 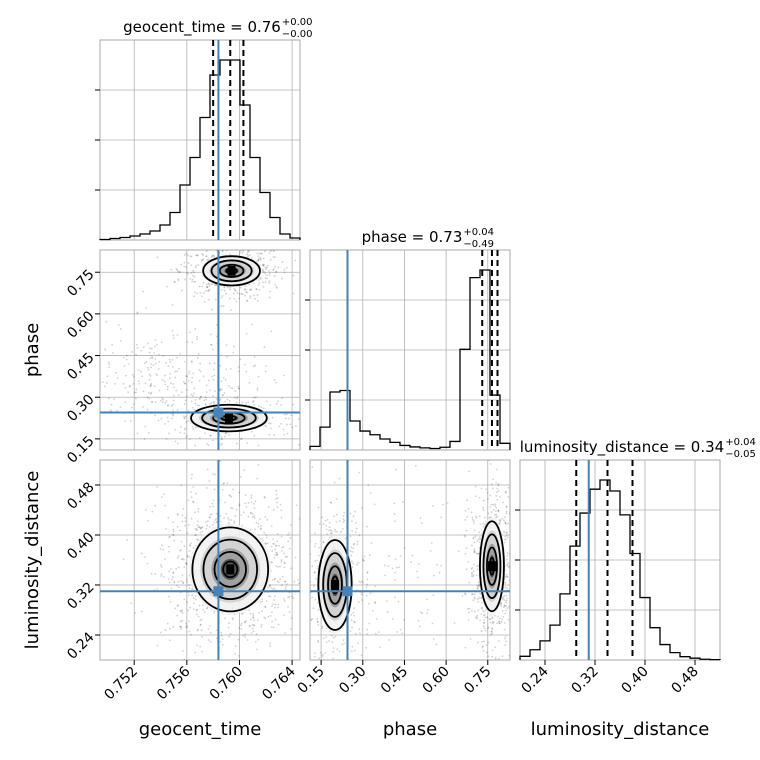 What do you see at coordinates (740, 442) in the screenshot?
I see `title-plus: +0.04` at bounding box center [740, 442].